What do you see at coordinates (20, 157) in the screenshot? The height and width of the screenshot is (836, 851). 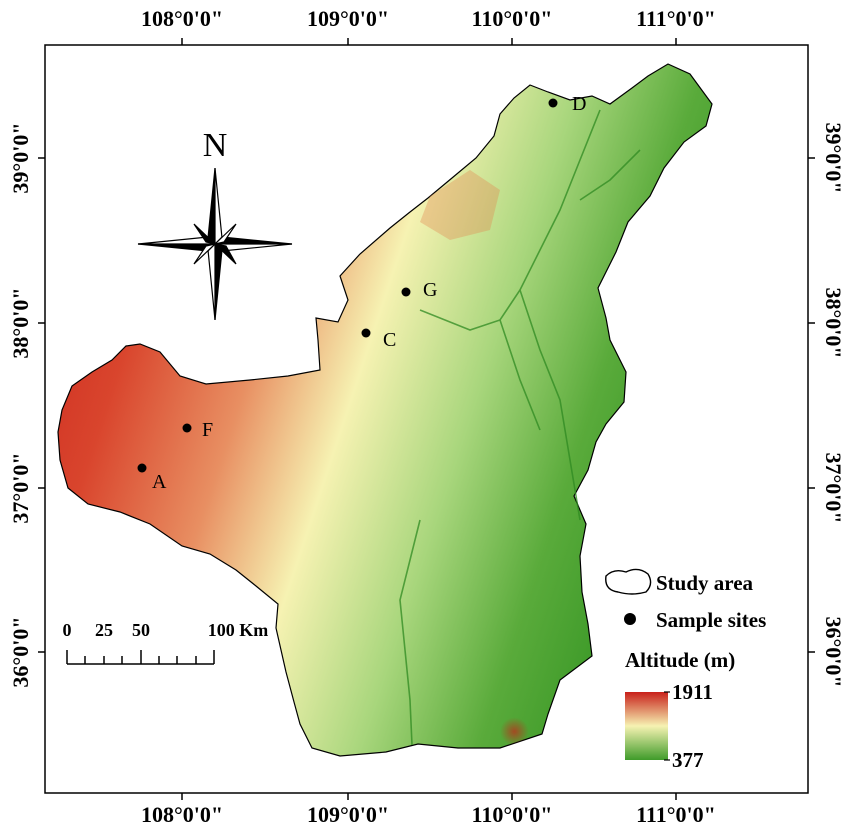 I see `left-tick-label: 39°0'0"` at bounding box center [20, 157].